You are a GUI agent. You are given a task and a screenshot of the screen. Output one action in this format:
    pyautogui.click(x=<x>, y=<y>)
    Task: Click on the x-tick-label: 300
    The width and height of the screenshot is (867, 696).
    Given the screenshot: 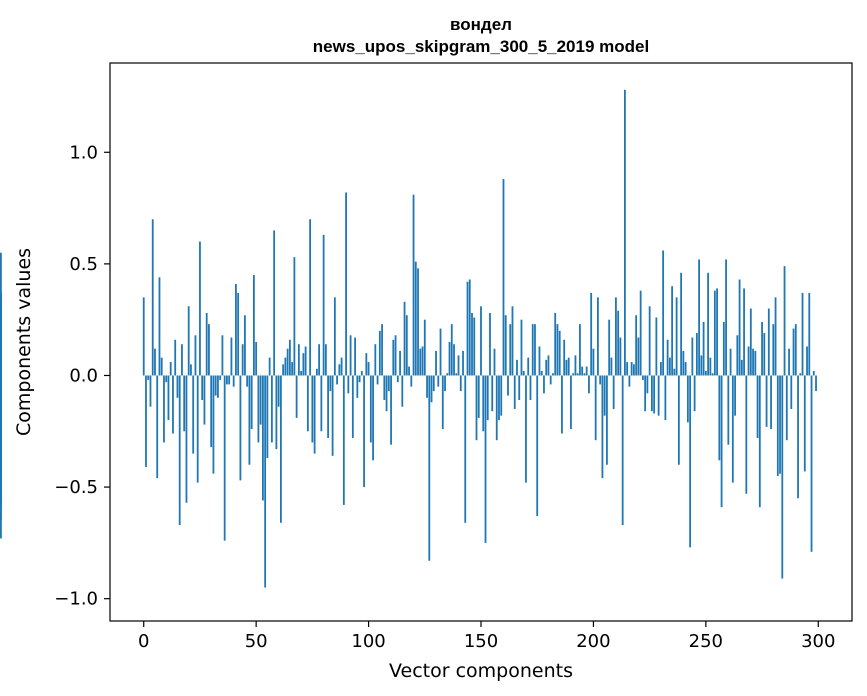 What is the action you would take?
    pyautogui.click(x=818, y=641)
    